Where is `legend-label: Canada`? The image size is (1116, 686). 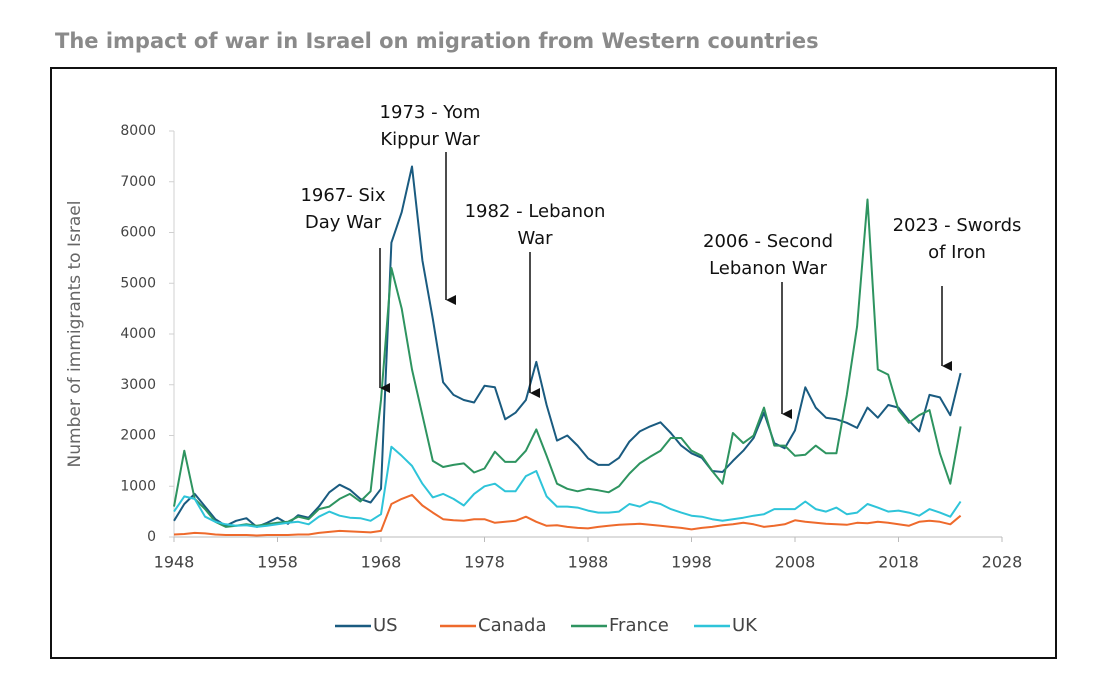 legend-label: Canada is located at coordinates (512, 625).